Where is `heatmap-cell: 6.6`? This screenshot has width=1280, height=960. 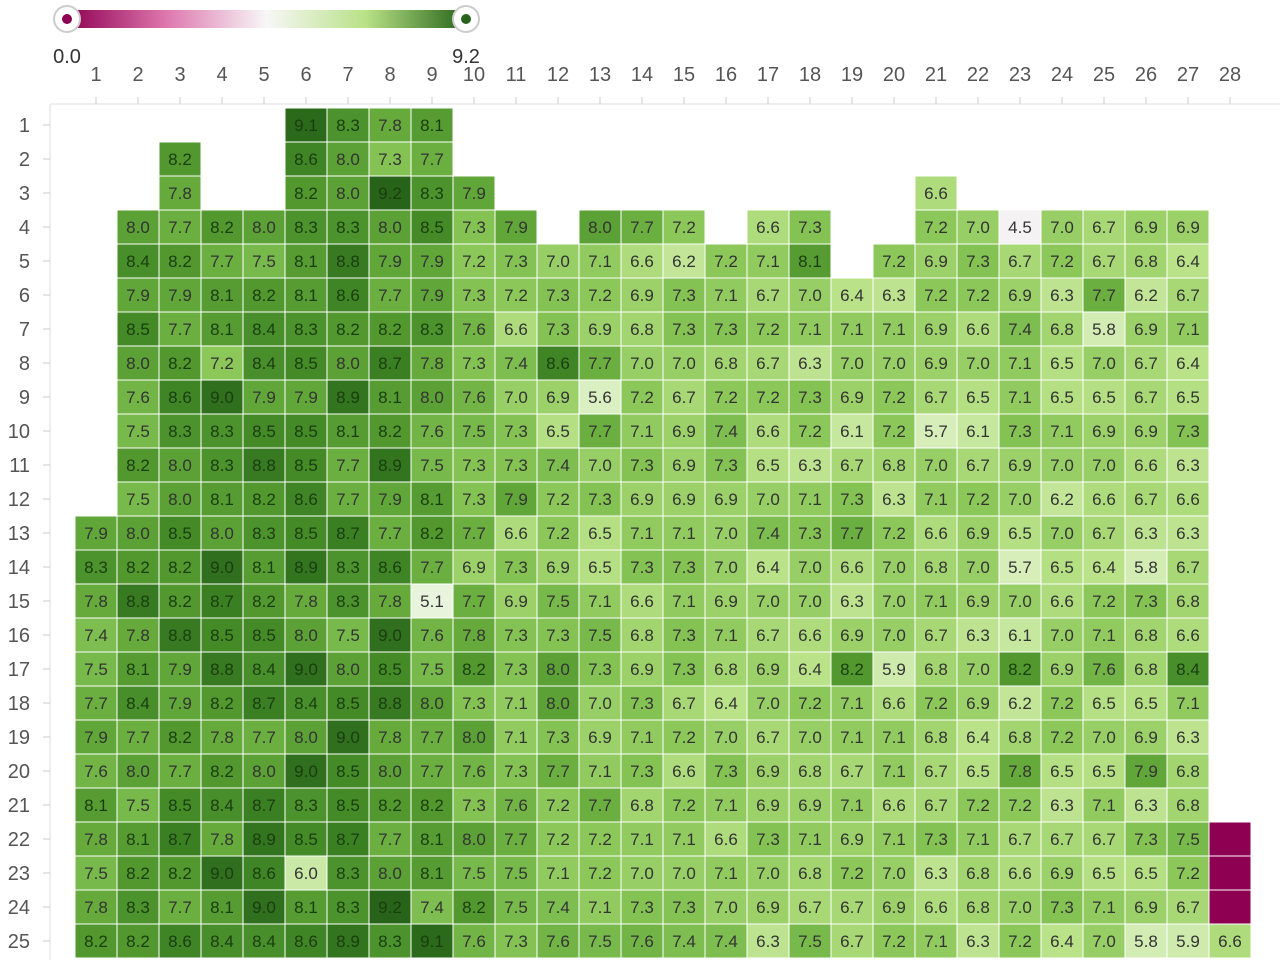
heatmap-cell: 6.6 is located at coordinates (1188, 499).